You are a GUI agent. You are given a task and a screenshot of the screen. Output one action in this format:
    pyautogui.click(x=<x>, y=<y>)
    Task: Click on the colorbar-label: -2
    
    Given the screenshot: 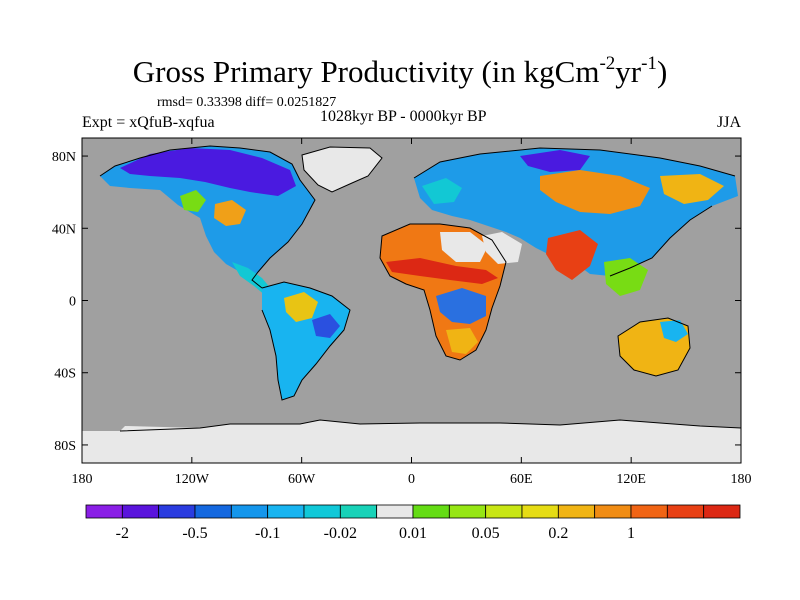 What is the action you would take?
    pyautogui.click(x=122, y=533)
    